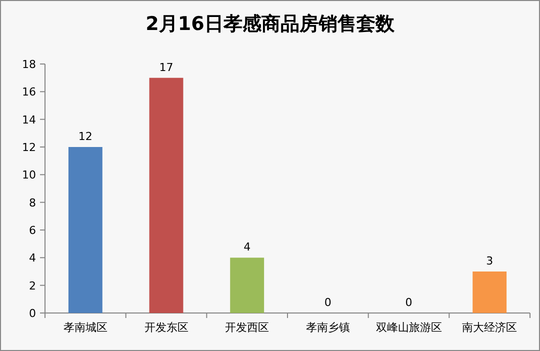 The image size is (540, 351). What do you see at coordinates (247, 247) in the screenshot?
I see `data-label: 4` at bounding box center [247, 247].